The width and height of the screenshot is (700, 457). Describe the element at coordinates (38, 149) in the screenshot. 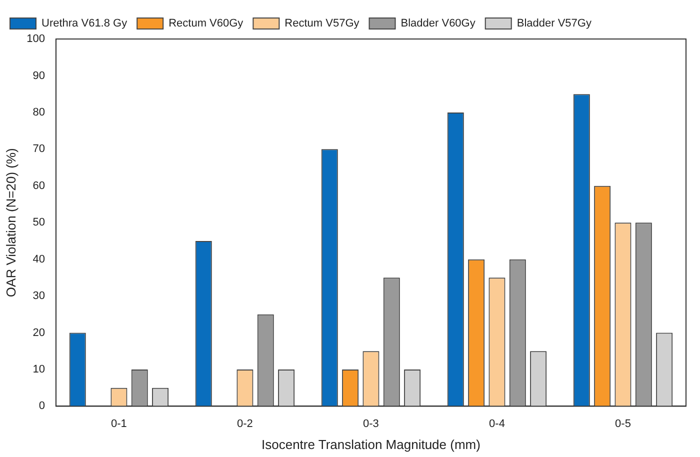

I see `y-tick-label: 70` at that location.